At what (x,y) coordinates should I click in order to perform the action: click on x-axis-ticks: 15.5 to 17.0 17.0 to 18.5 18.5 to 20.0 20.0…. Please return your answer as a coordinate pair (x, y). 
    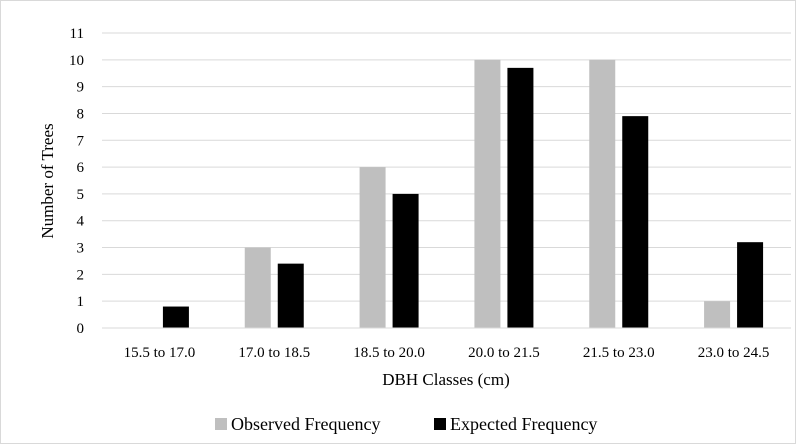
    Looking at the image, I should click on (447, 353).